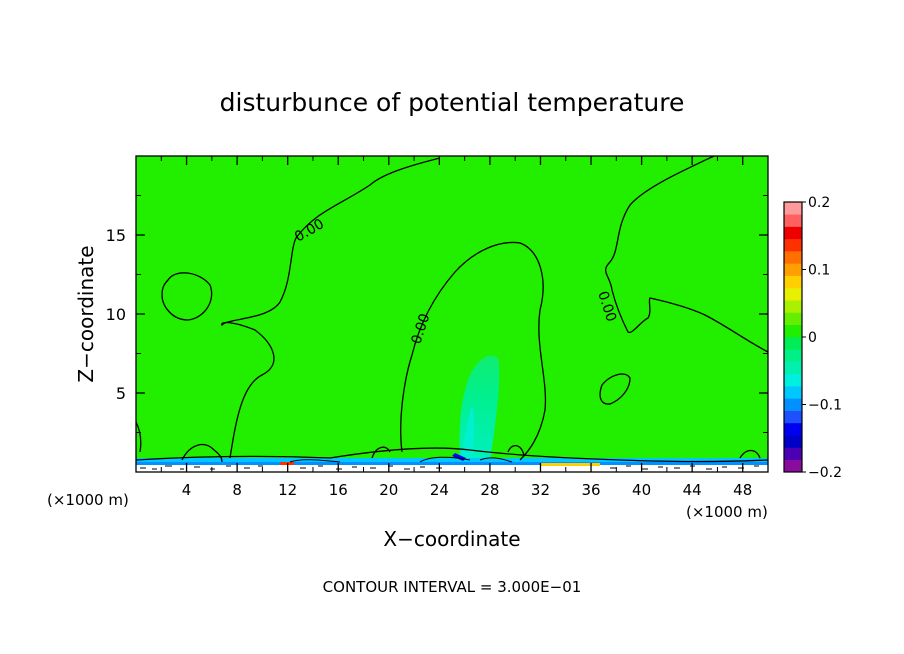 Image resolution: width=904 pixels, height=654 pixels. I want to click on x-tick-label: 48, so click(742, 490).